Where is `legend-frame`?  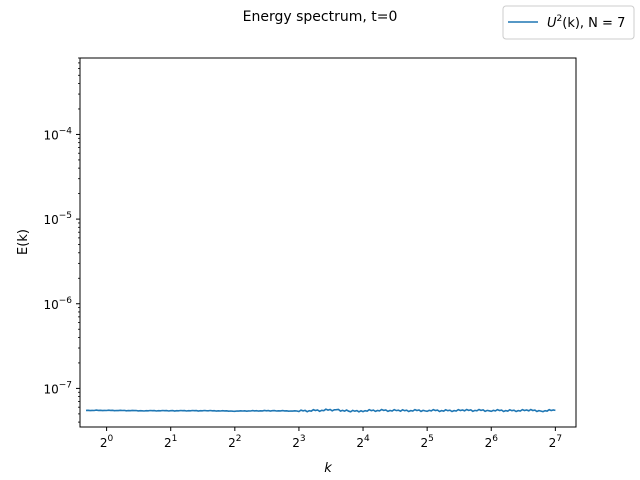
legend-frame is located at coordinates (568, 22).